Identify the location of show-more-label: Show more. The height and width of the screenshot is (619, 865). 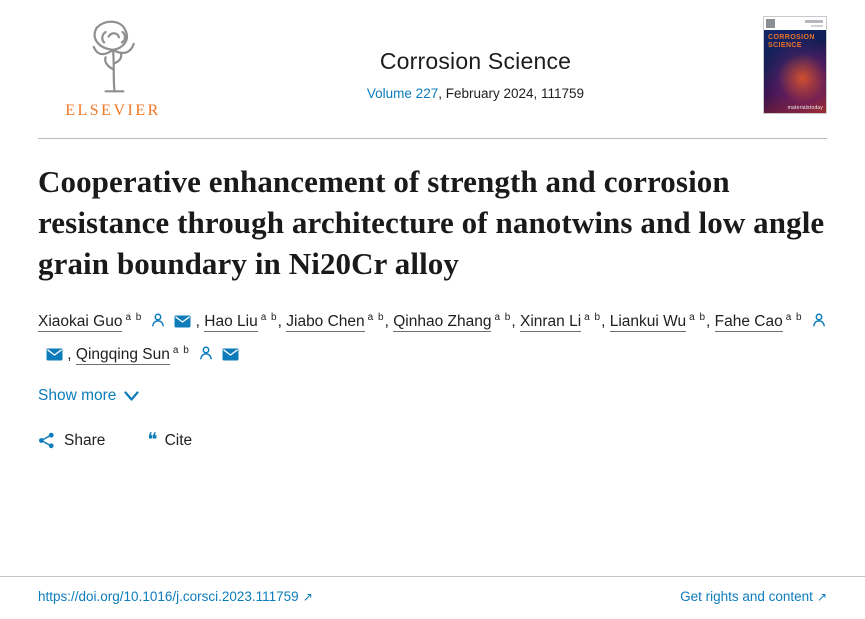
(77, 396).